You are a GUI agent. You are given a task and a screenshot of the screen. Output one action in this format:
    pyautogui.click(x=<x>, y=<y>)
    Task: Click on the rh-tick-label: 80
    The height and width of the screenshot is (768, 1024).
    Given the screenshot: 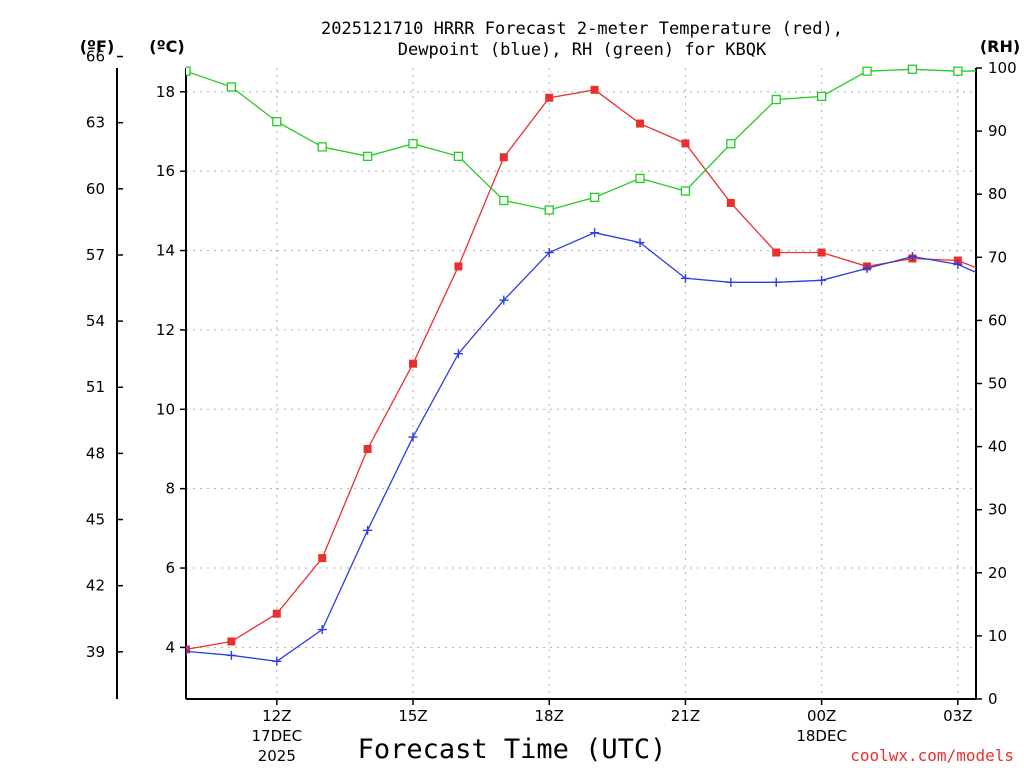 What is the action you would take?
    pyautogui.click(x=997, y=194)
    